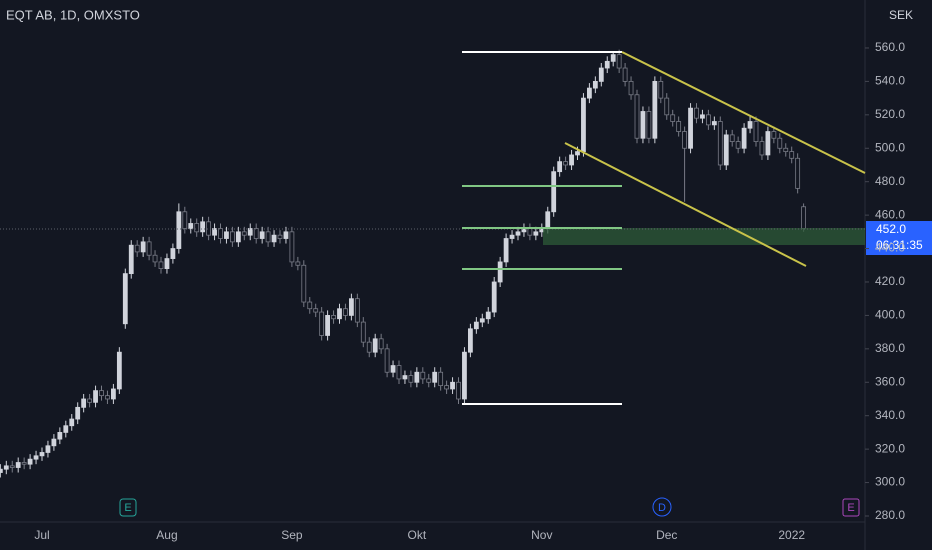  I want to click on event-label: D, so click(662, 508).